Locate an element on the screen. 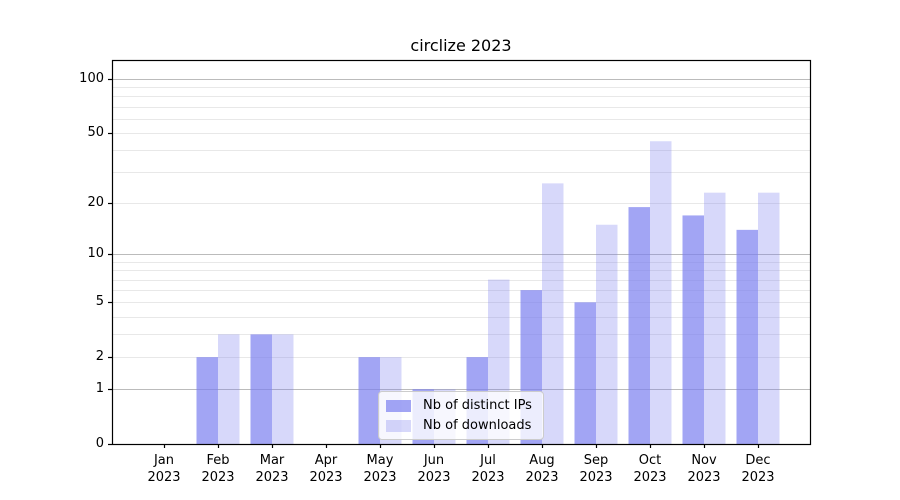 This screenshot has height=500, width=900. bar-mar-downloads is located at coordinates (283, 389).